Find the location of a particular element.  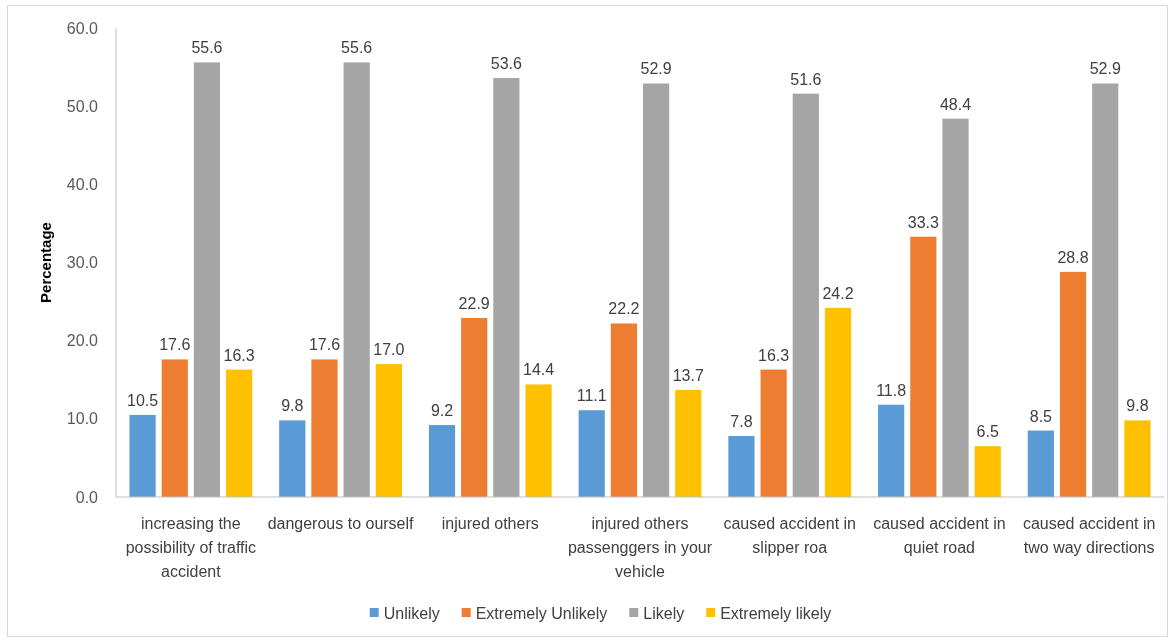

x-tick-label: dangerous to ourself is located at coordinates (341, 523).